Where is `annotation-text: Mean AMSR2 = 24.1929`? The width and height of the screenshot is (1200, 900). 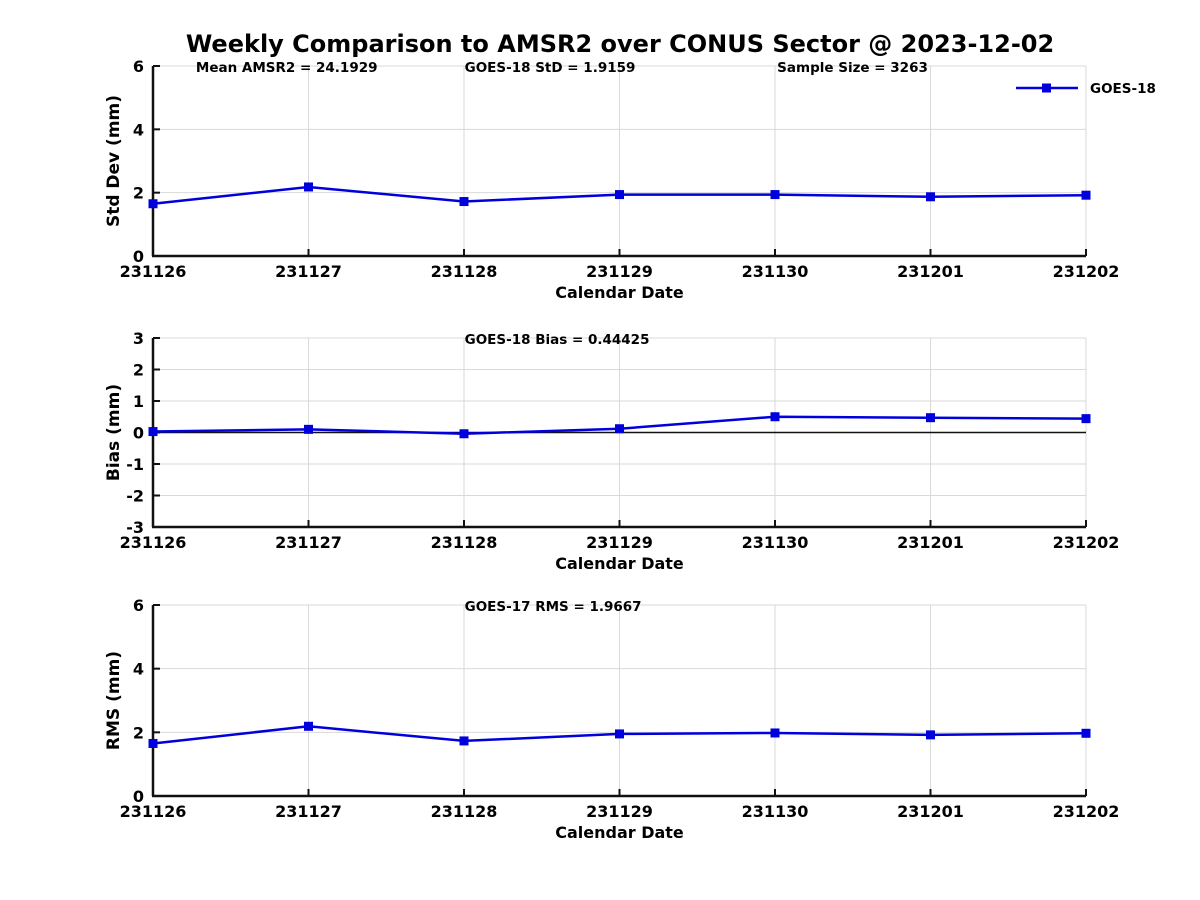
annotation-text: Mean AMSR2 = 24.1929 is located at coordinates (287, 68).